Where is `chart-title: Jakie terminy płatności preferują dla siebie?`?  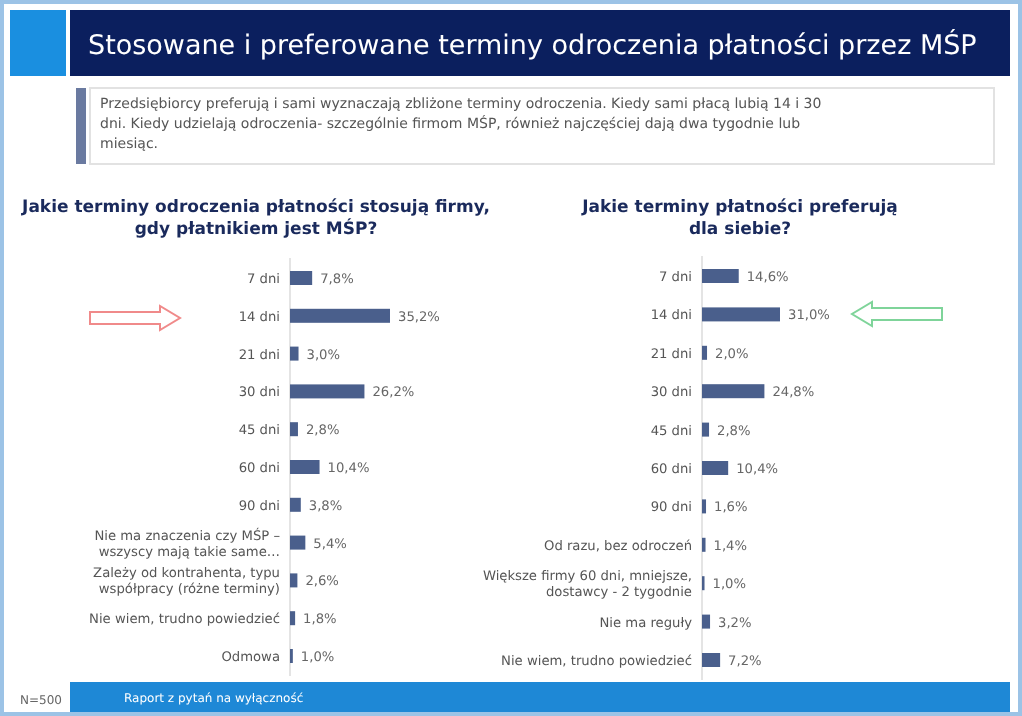
chart-title: Jakie terminy płatności preferują dla siebie? is located at coordinates (739, 219).